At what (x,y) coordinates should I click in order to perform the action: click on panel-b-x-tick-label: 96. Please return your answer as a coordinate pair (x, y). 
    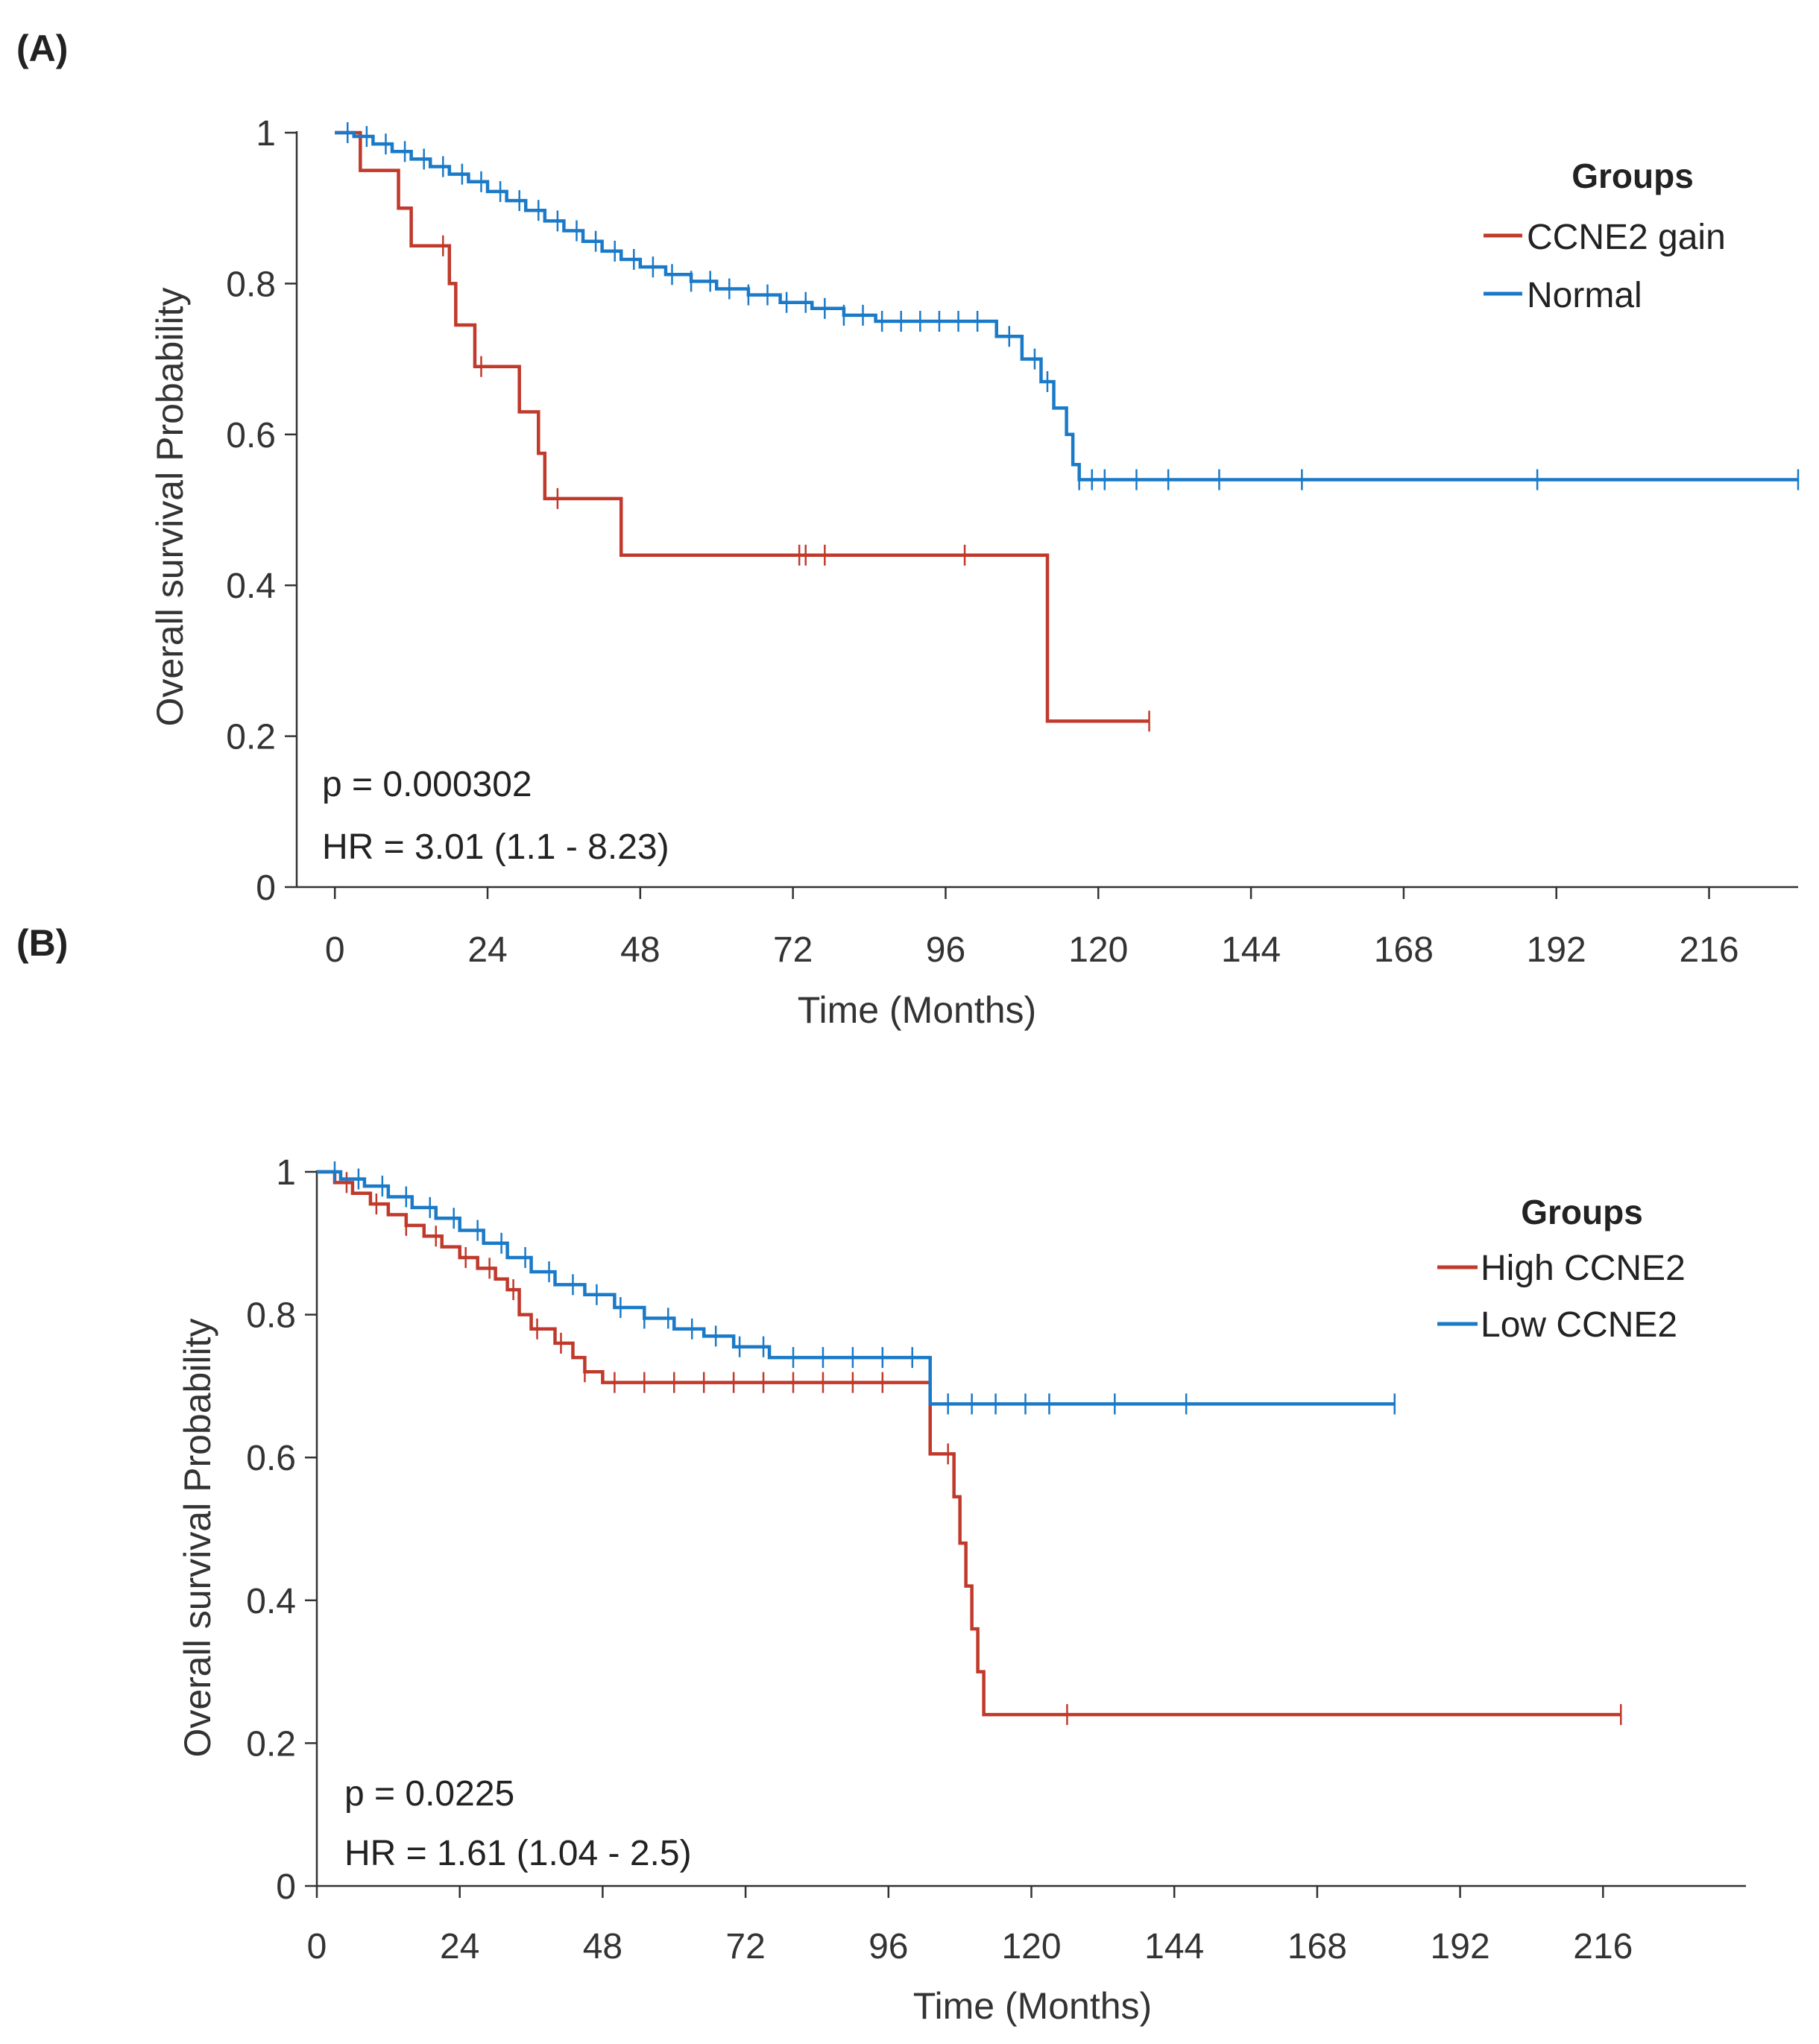
    Looking at the image, I should click on (888, 1947).